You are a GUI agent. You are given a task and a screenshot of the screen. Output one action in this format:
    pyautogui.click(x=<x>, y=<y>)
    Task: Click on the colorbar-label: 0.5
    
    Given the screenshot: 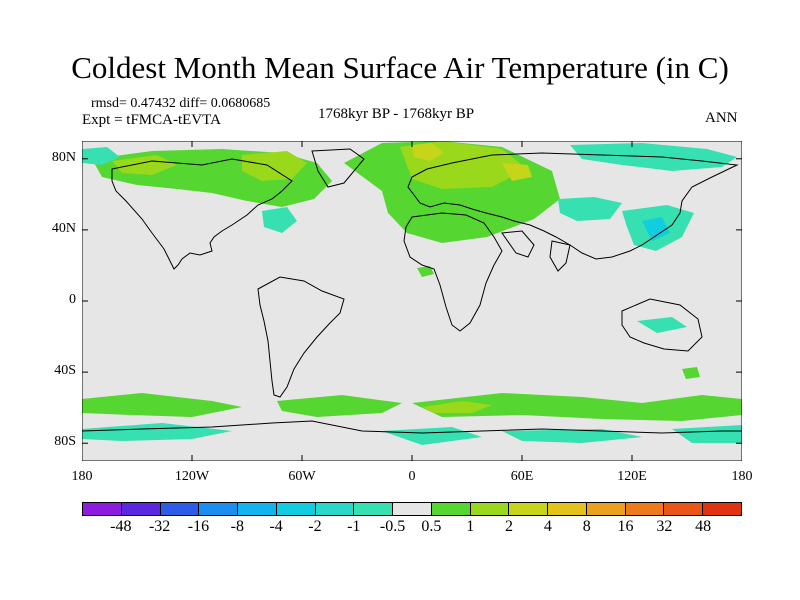 What is the action you would take?
    pyautogui.click(x=431, y=526)
    